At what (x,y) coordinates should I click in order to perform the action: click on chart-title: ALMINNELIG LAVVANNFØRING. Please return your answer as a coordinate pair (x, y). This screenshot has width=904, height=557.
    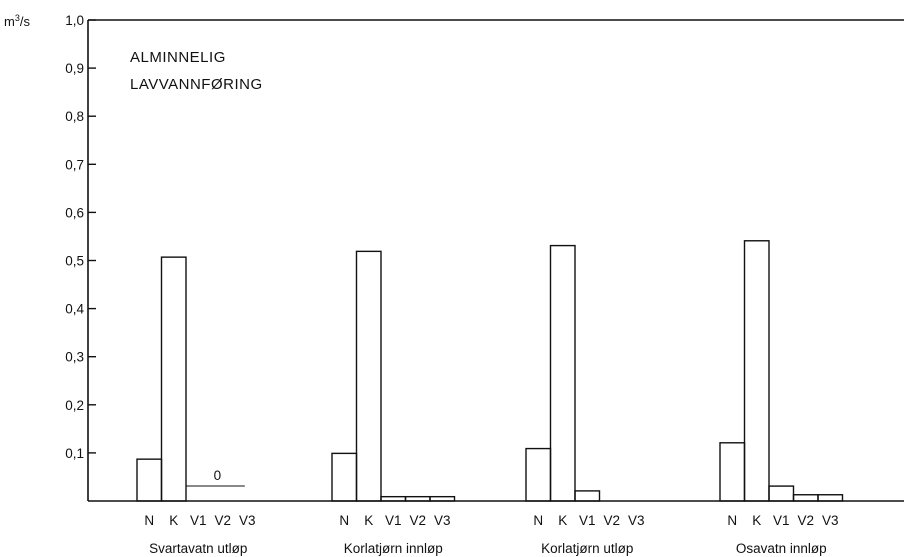
    Looking at the image, I should click on (196, 71).